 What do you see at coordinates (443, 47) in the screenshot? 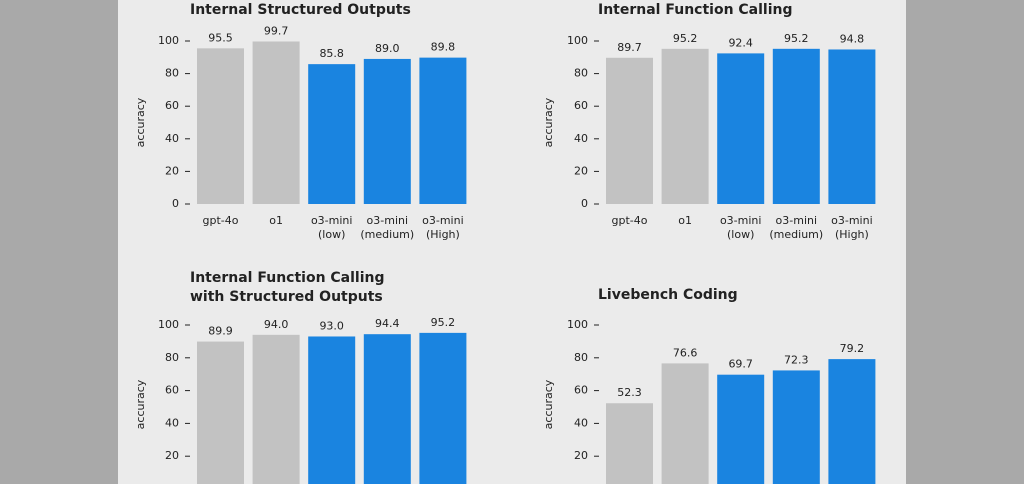
I see `value-label: 89.8` at bounding box center [443, 47].